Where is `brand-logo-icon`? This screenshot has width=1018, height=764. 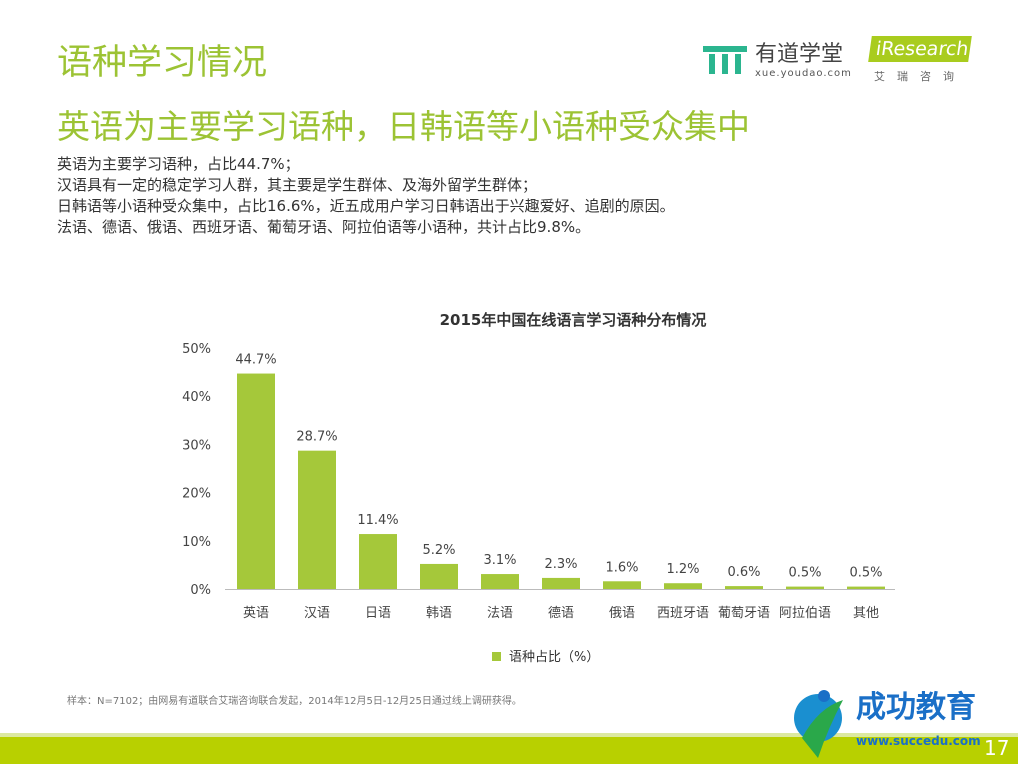 brand-logo-icon is located at coordinates (818, 724).